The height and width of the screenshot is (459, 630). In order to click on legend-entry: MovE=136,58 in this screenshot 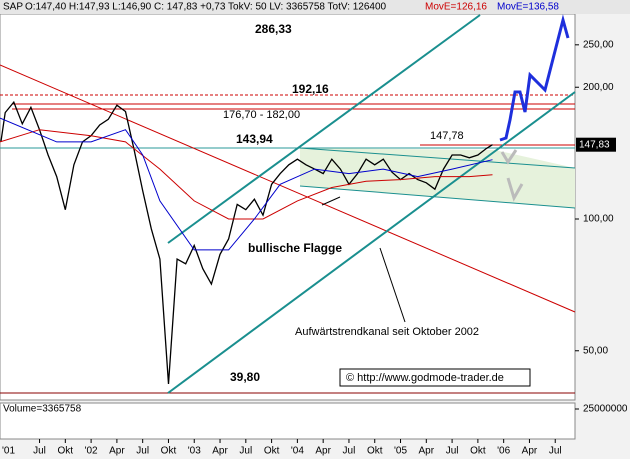, I will do `click(528, 7)`.